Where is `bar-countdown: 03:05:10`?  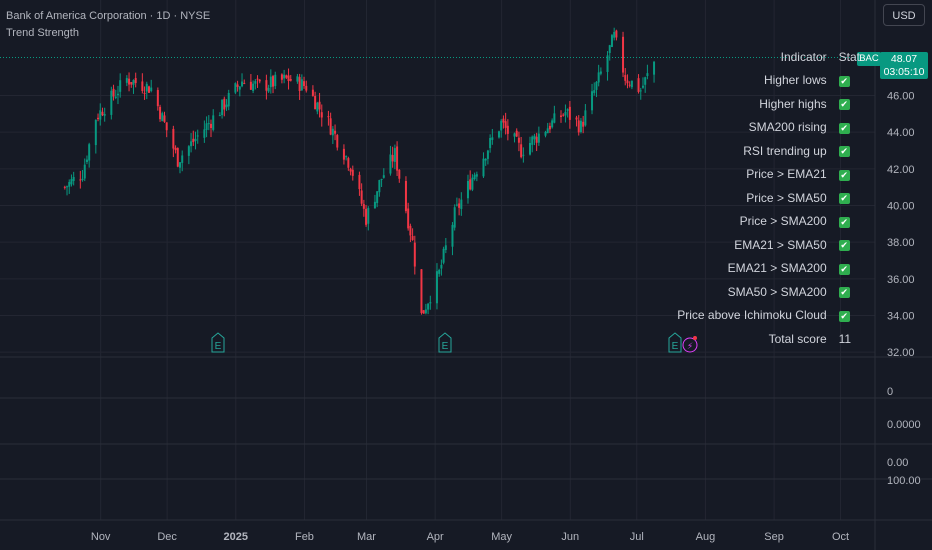
bar-countdown: 03:05:10 is located at coordinates (904, 72).